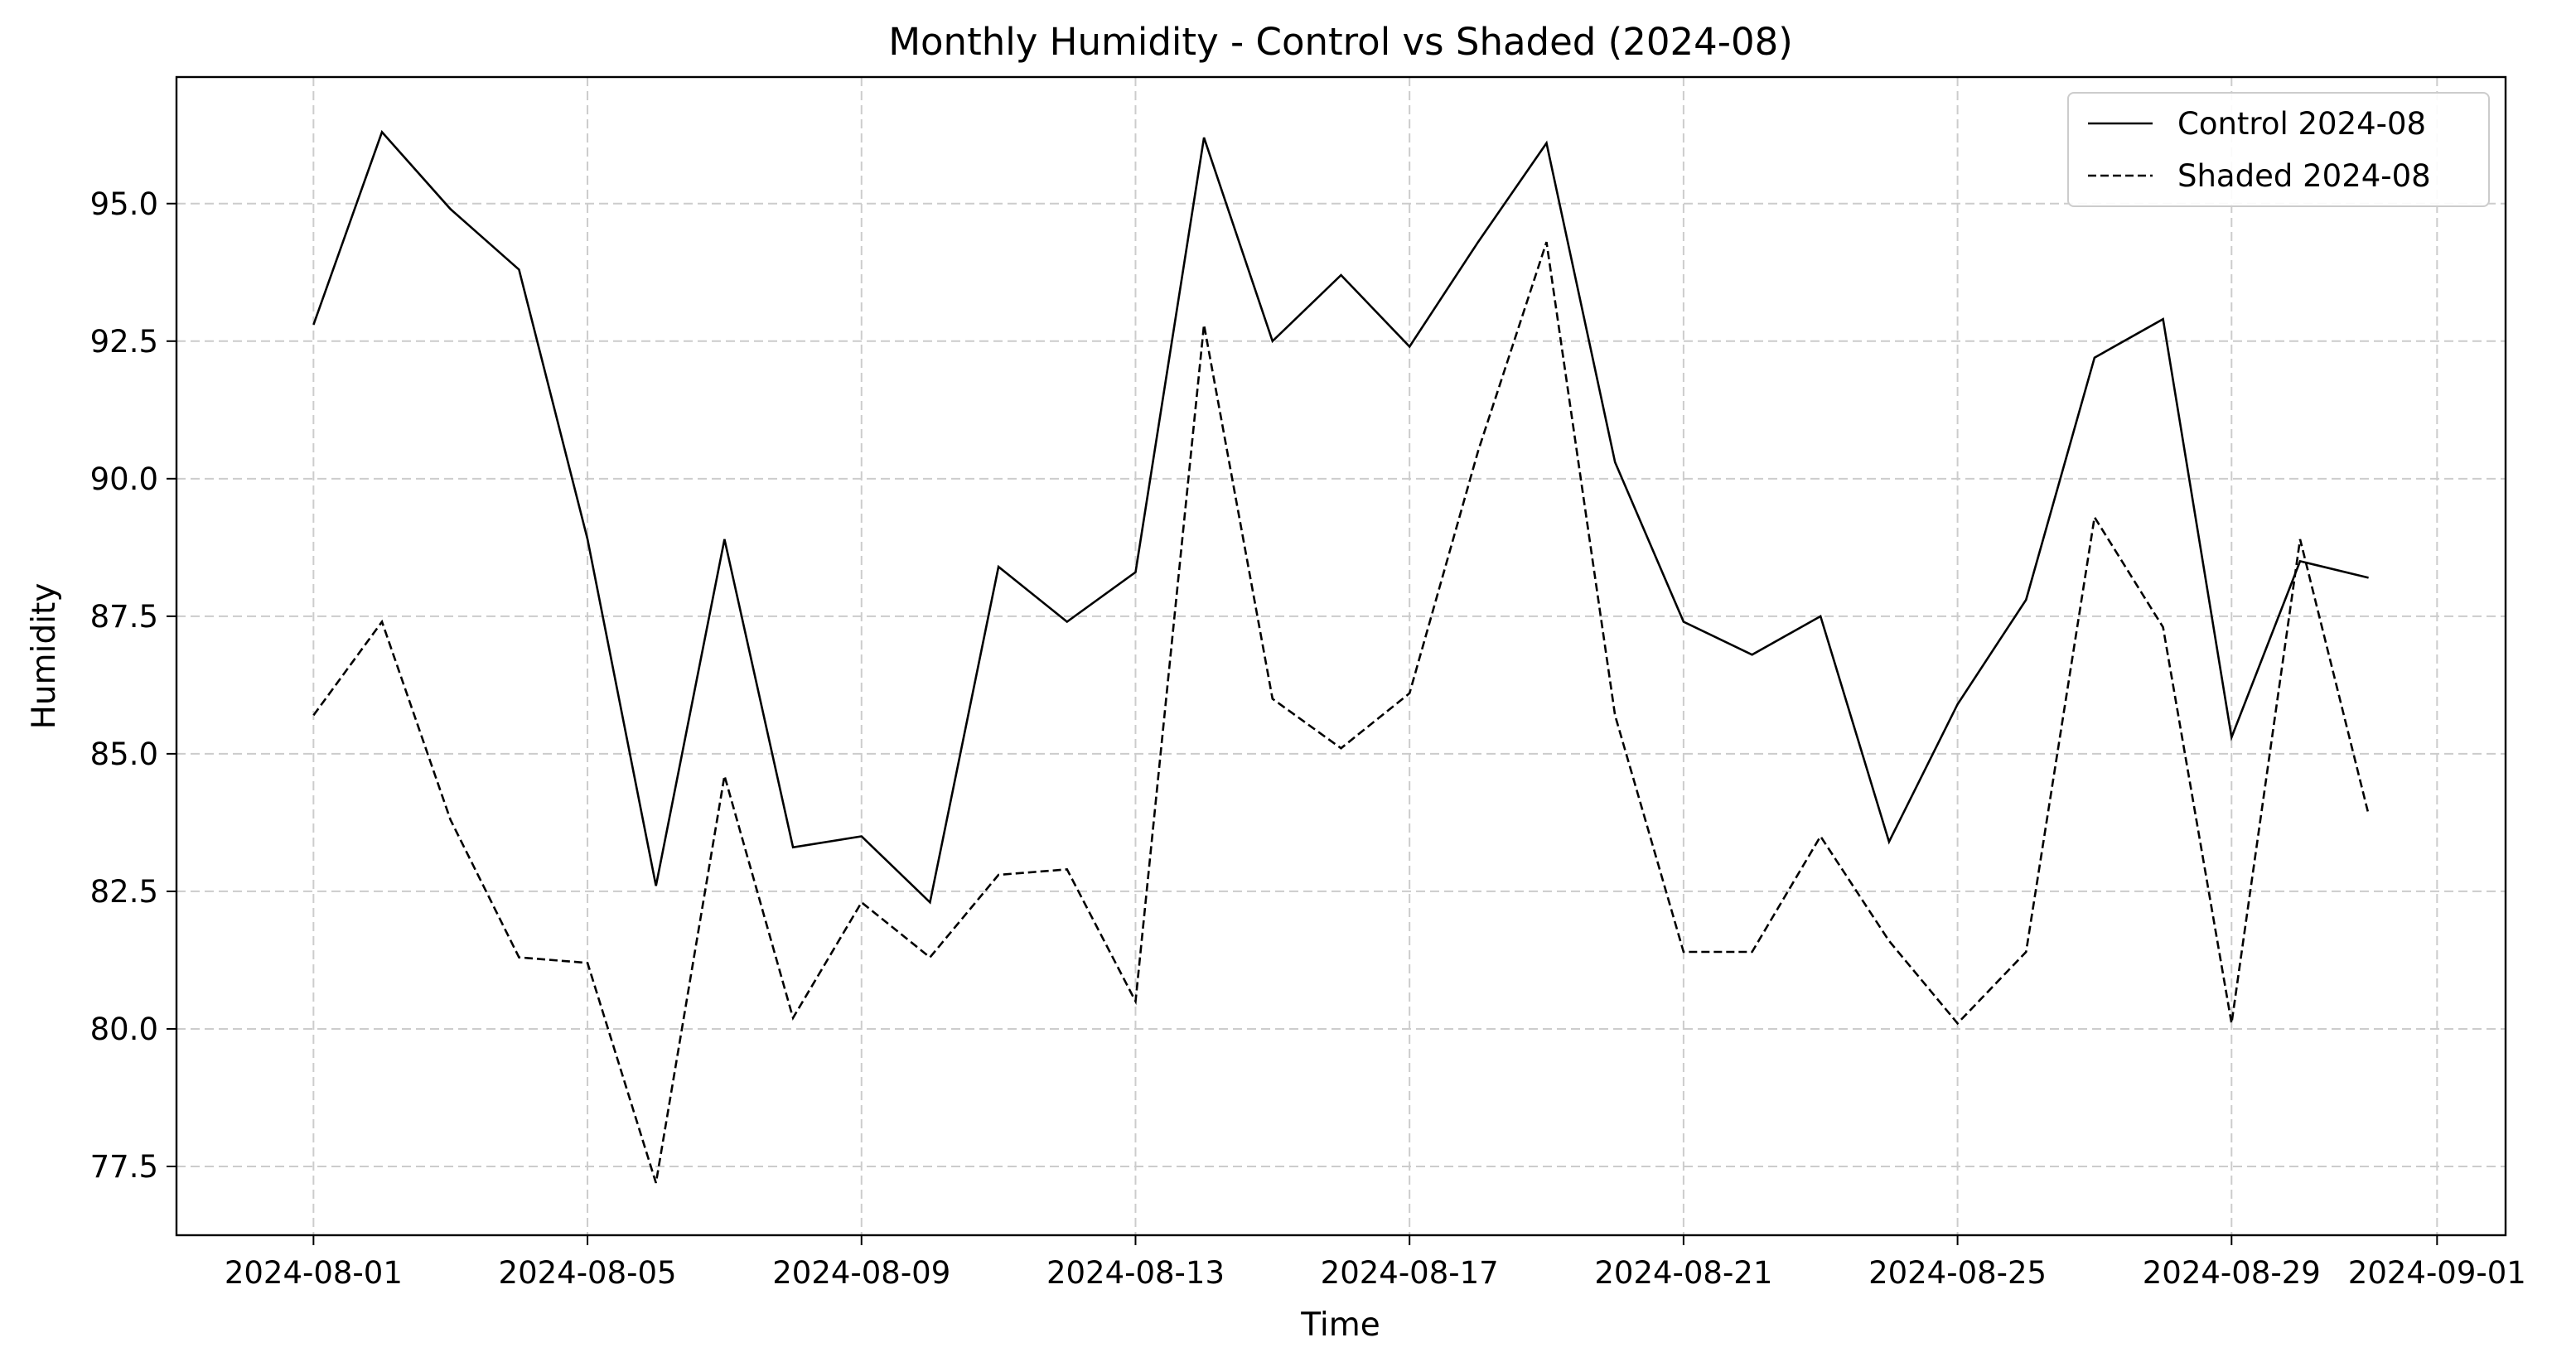  What do you see at coordinates (124, 892) in the screenshot?
I see `y-tick-label: 82.5` at bounding box center [124, 892].